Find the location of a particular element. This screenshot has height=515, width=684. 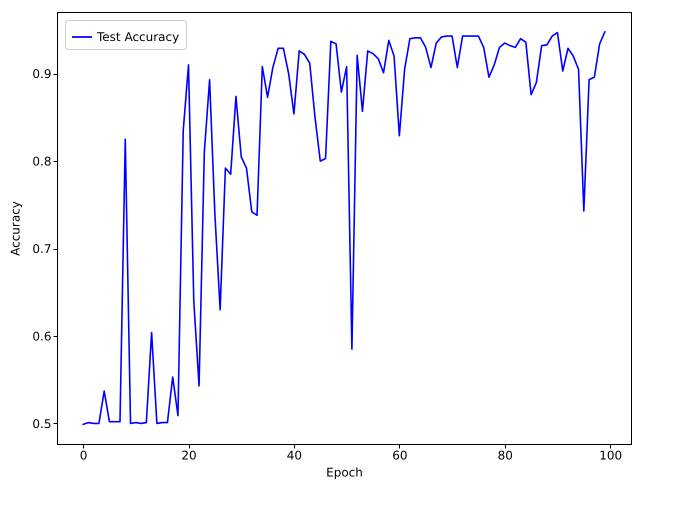

y-tick-label: 0.5 is located at coordinates (42, 423).